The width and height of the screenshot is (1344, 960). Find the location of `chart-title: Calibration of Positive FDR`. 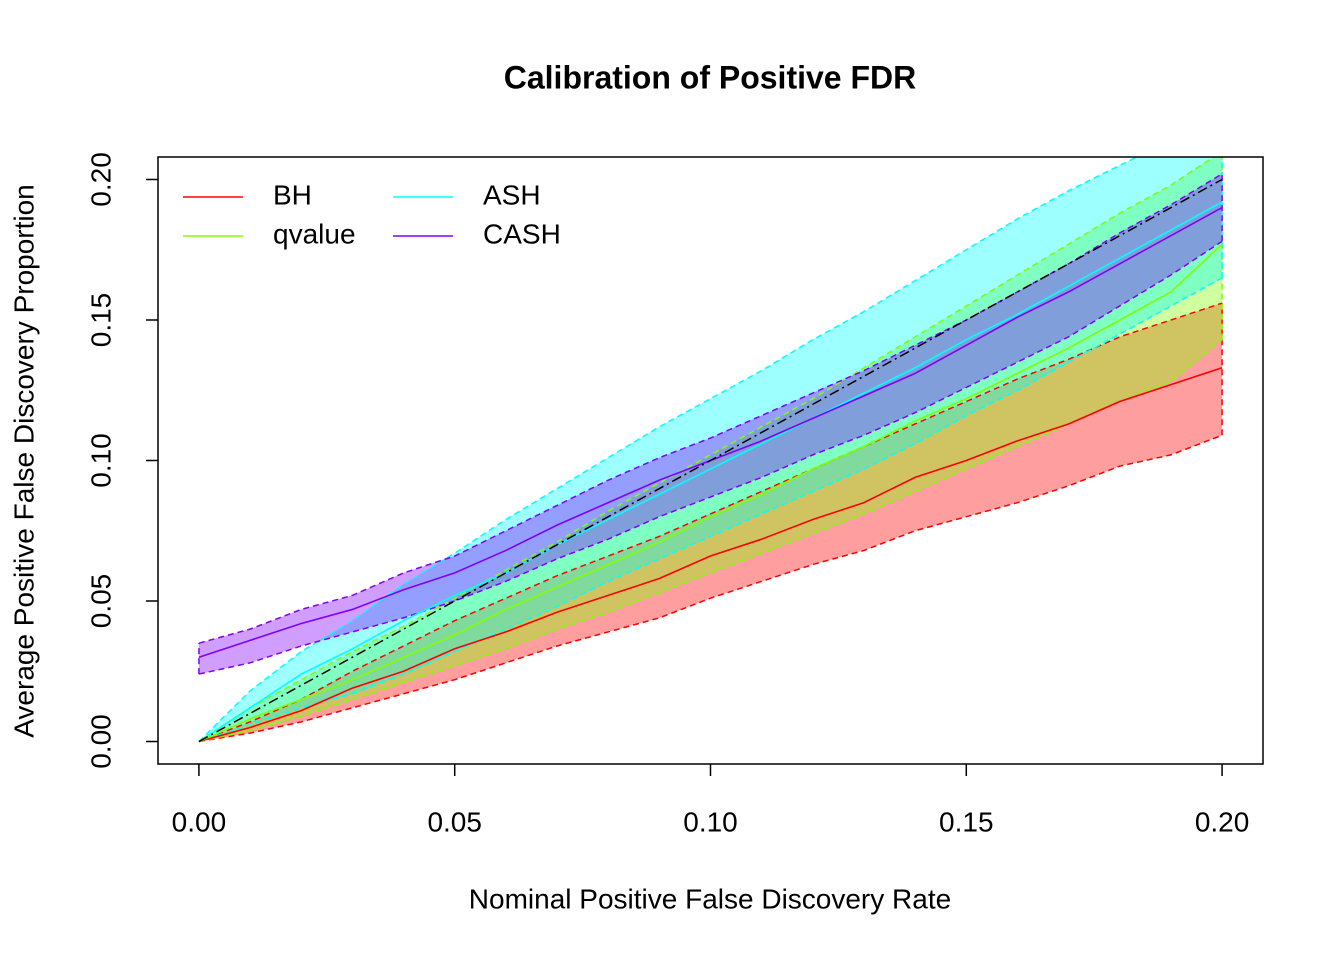

chart-title: Calibration of Positive FDR is located at coordinates (710, 77).